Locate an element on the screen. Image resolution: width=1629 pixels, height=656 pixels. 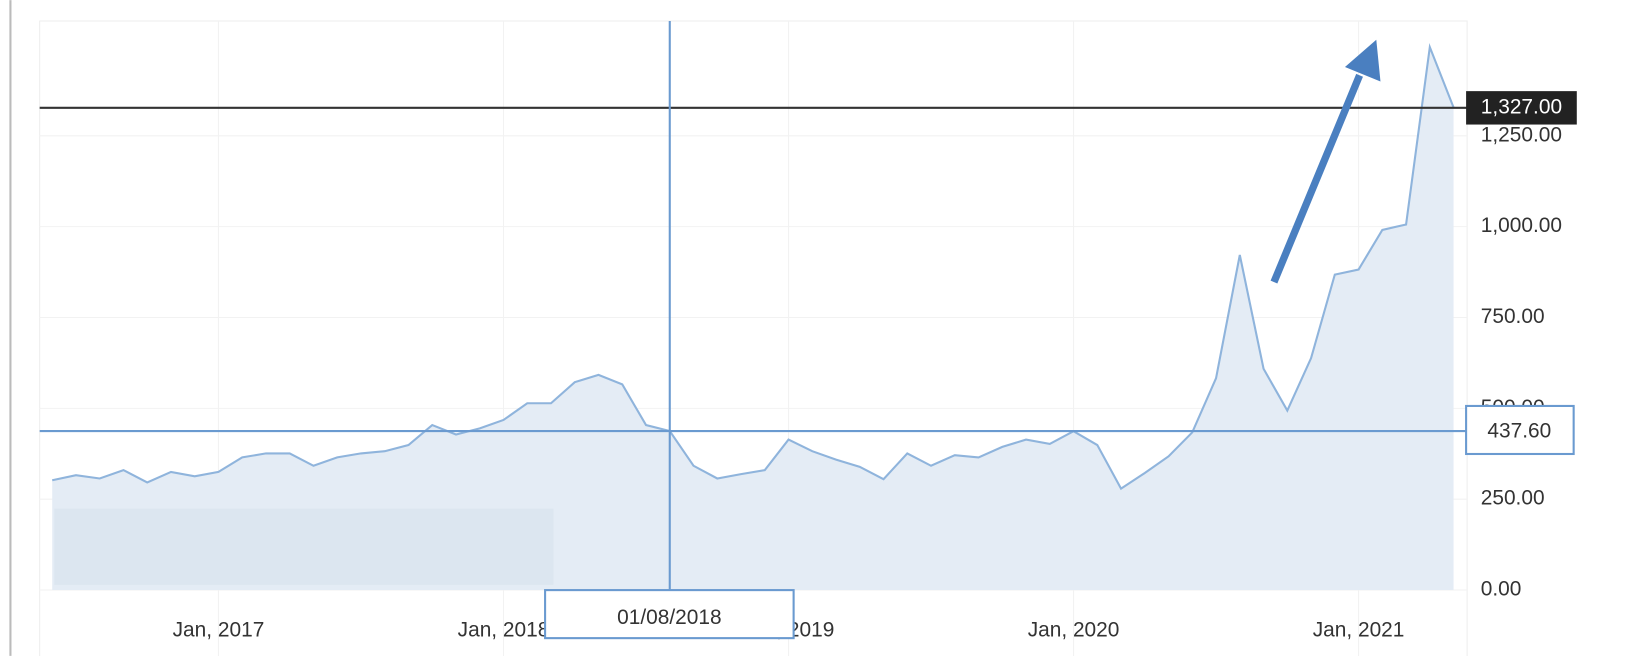
crosshair-value-box is located at coordinates (1520, 430).